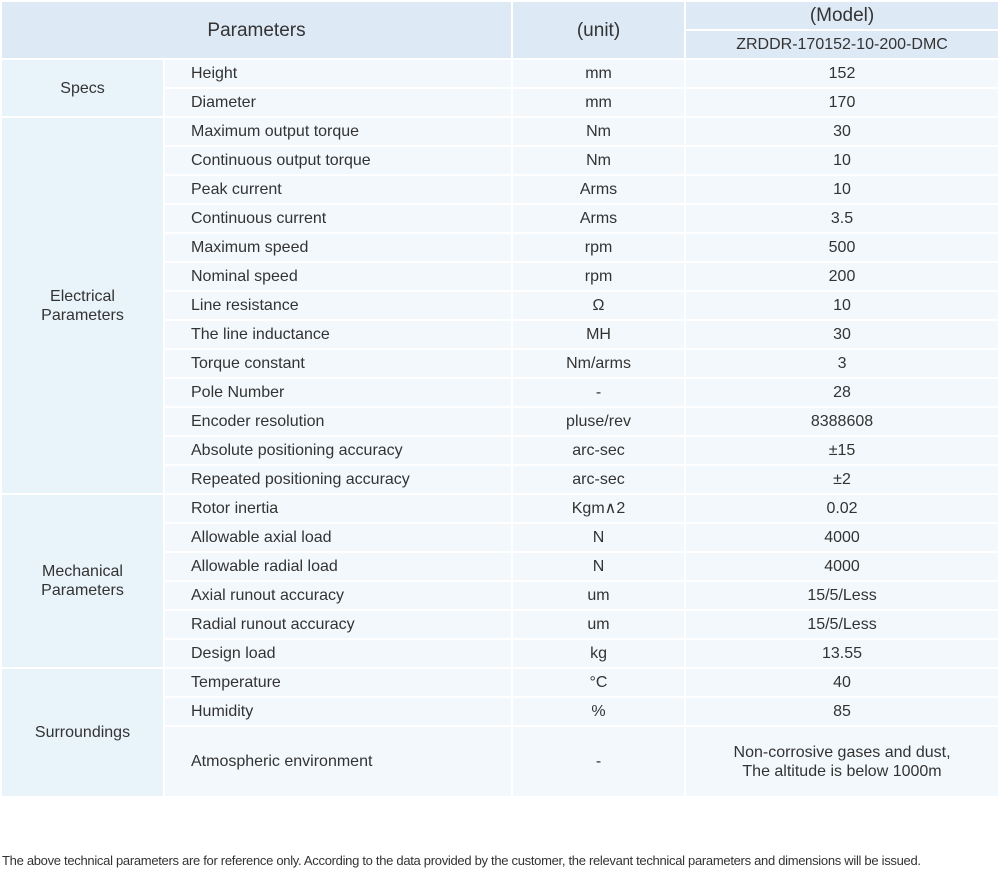 The image size is (998, 880). I want to click on value-cell: 152, so click(841, 73).